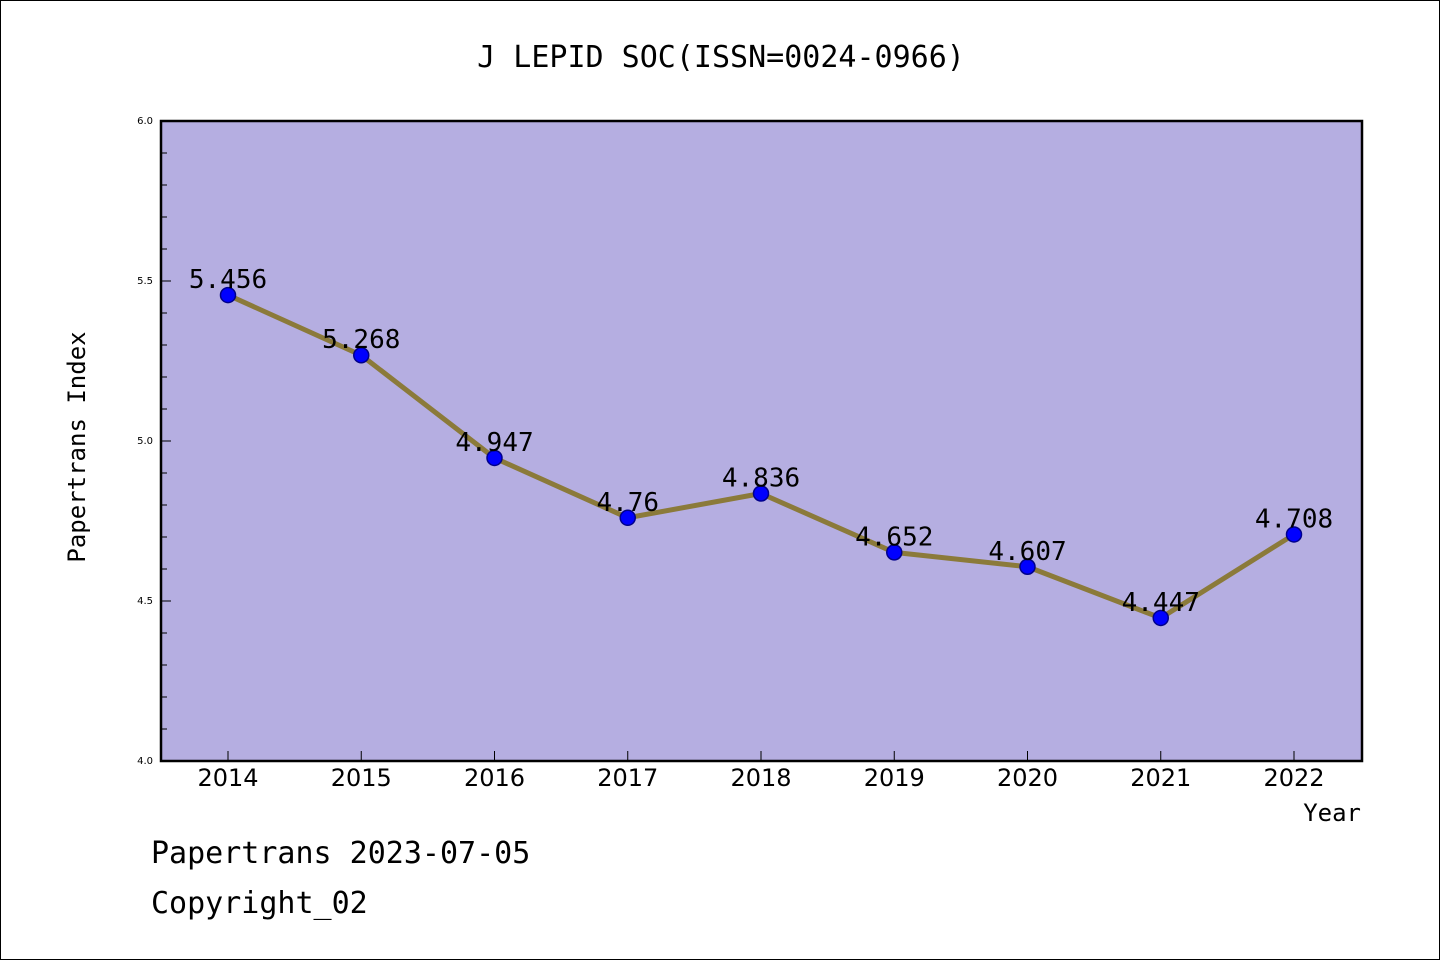 The height and width of the screenshot is (960, 1440). What do you see at coordinates (145, 761) in the screenshot?
I see `y-tick-label: 4.0` at bounding box center [145, 761].